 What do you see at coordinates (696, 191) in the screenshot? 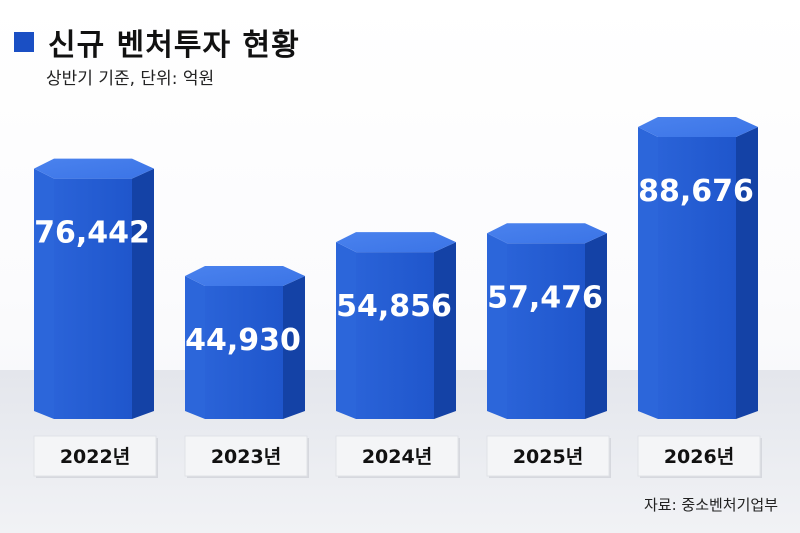
I see `bar-value-label: 88,676` at bounding box center [696, 191].